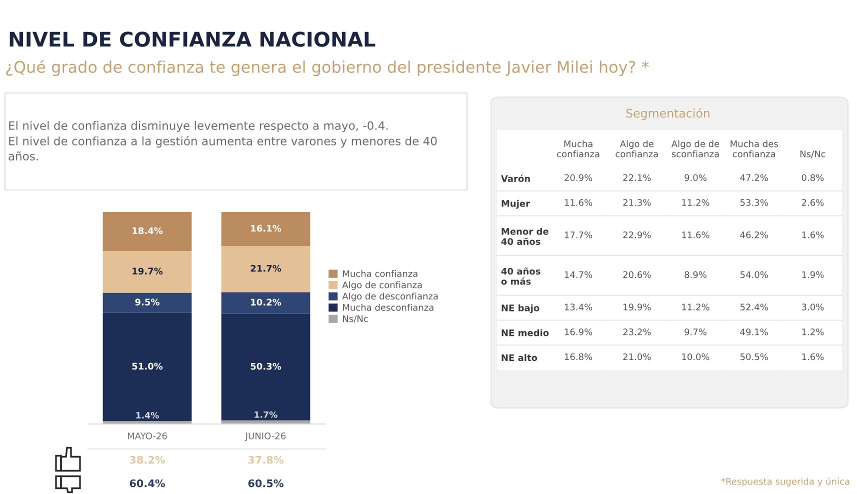 This screenshot has width=857, height=494. Describe the element at coordinates (637, 234) in the screenshot. I see `data-label: 22.9%` at that location.